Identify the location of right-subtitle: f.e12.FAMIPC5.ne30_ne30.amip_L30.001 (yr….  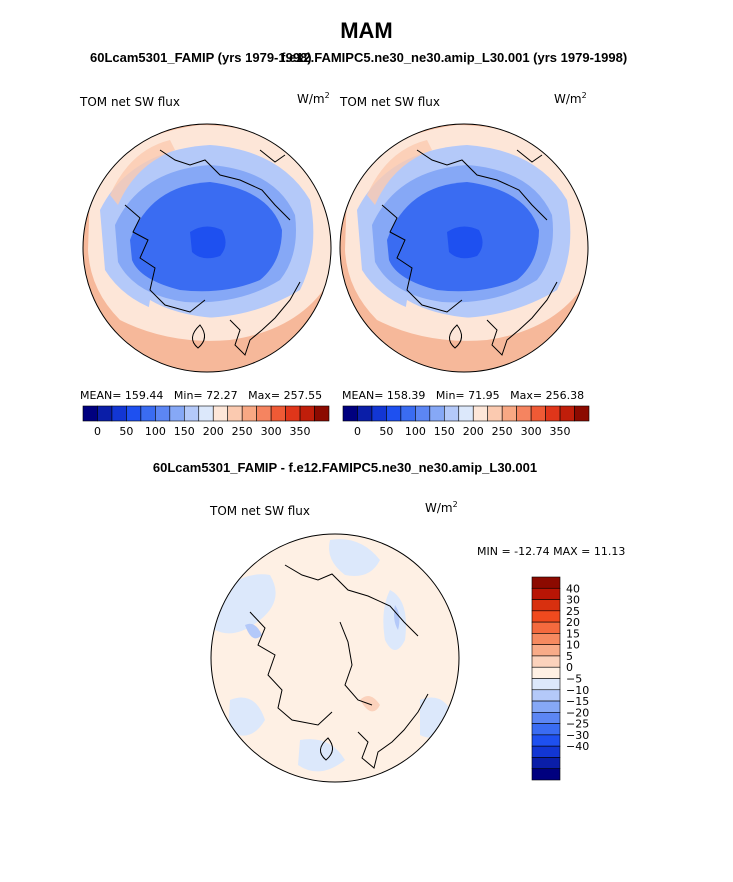
(454, 57).